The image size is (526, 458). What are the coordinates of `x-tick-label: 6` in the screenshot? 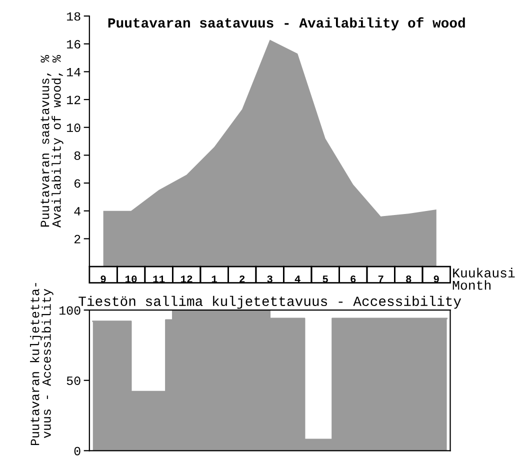 It's located at (353, 279).